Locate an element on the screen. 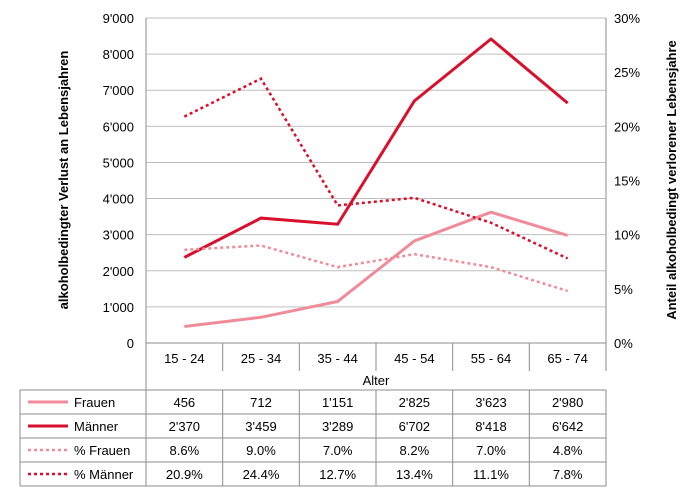 The height and width of the screenshot is (500, 700). data-label: 2'980 is located at coordinates (567, 402).